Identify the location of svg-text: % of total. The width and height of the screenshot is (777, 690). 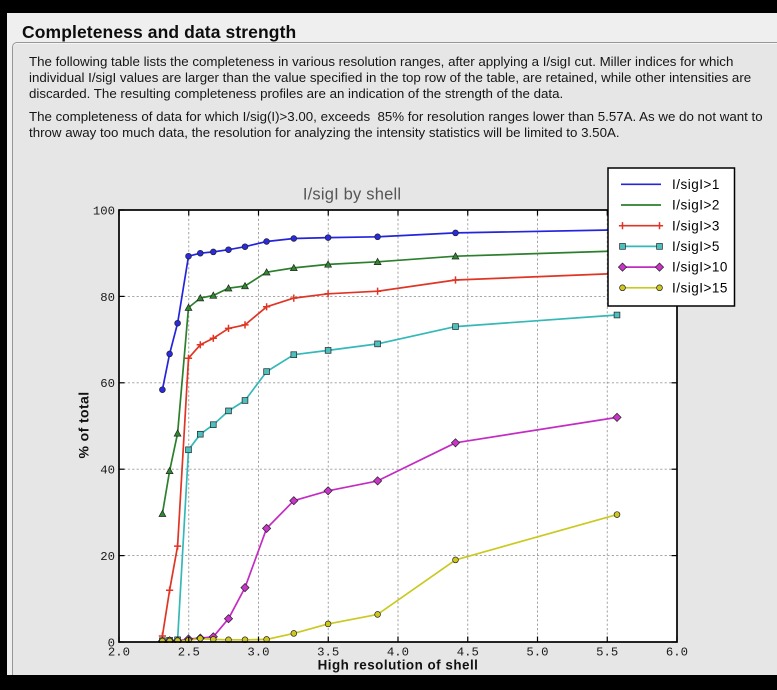
(84, 425).